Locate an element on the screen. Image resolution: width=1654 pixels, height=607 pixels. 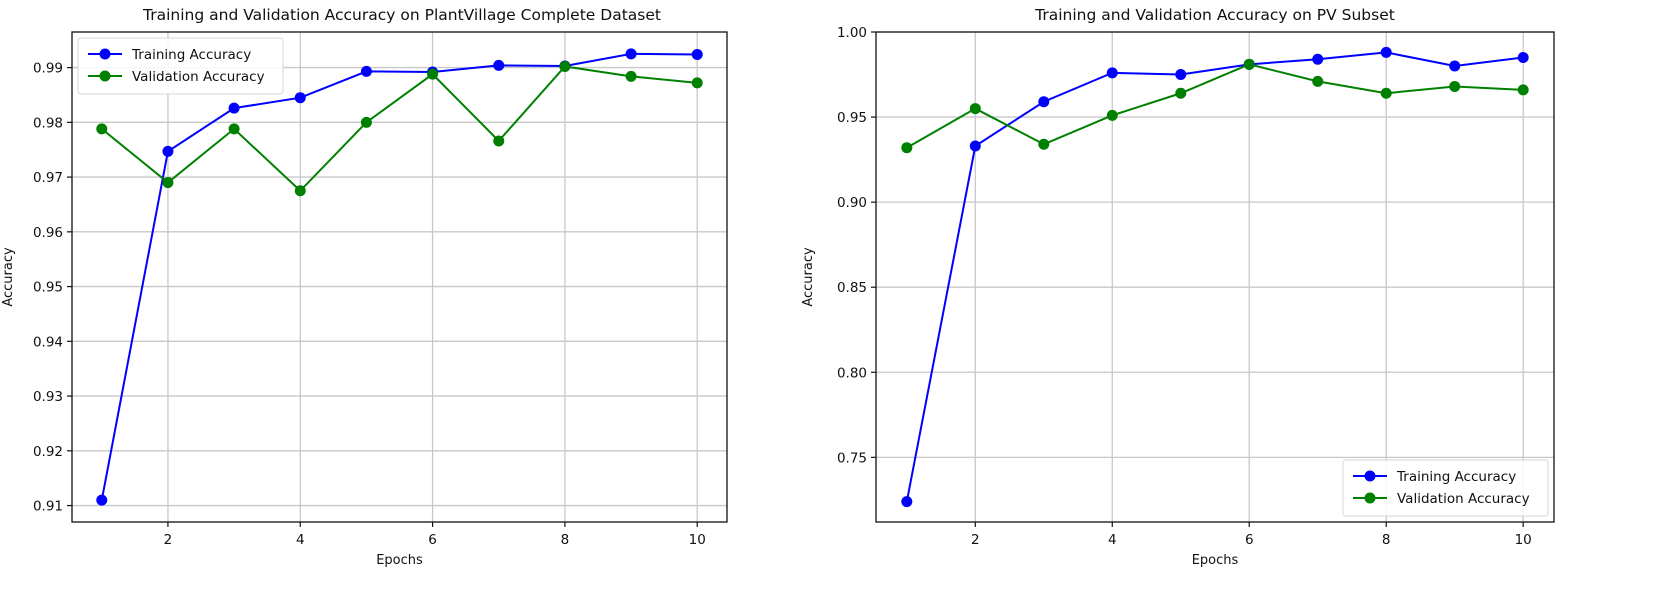
y-tick-label: 0.94 is located at coordinates (48, 342).